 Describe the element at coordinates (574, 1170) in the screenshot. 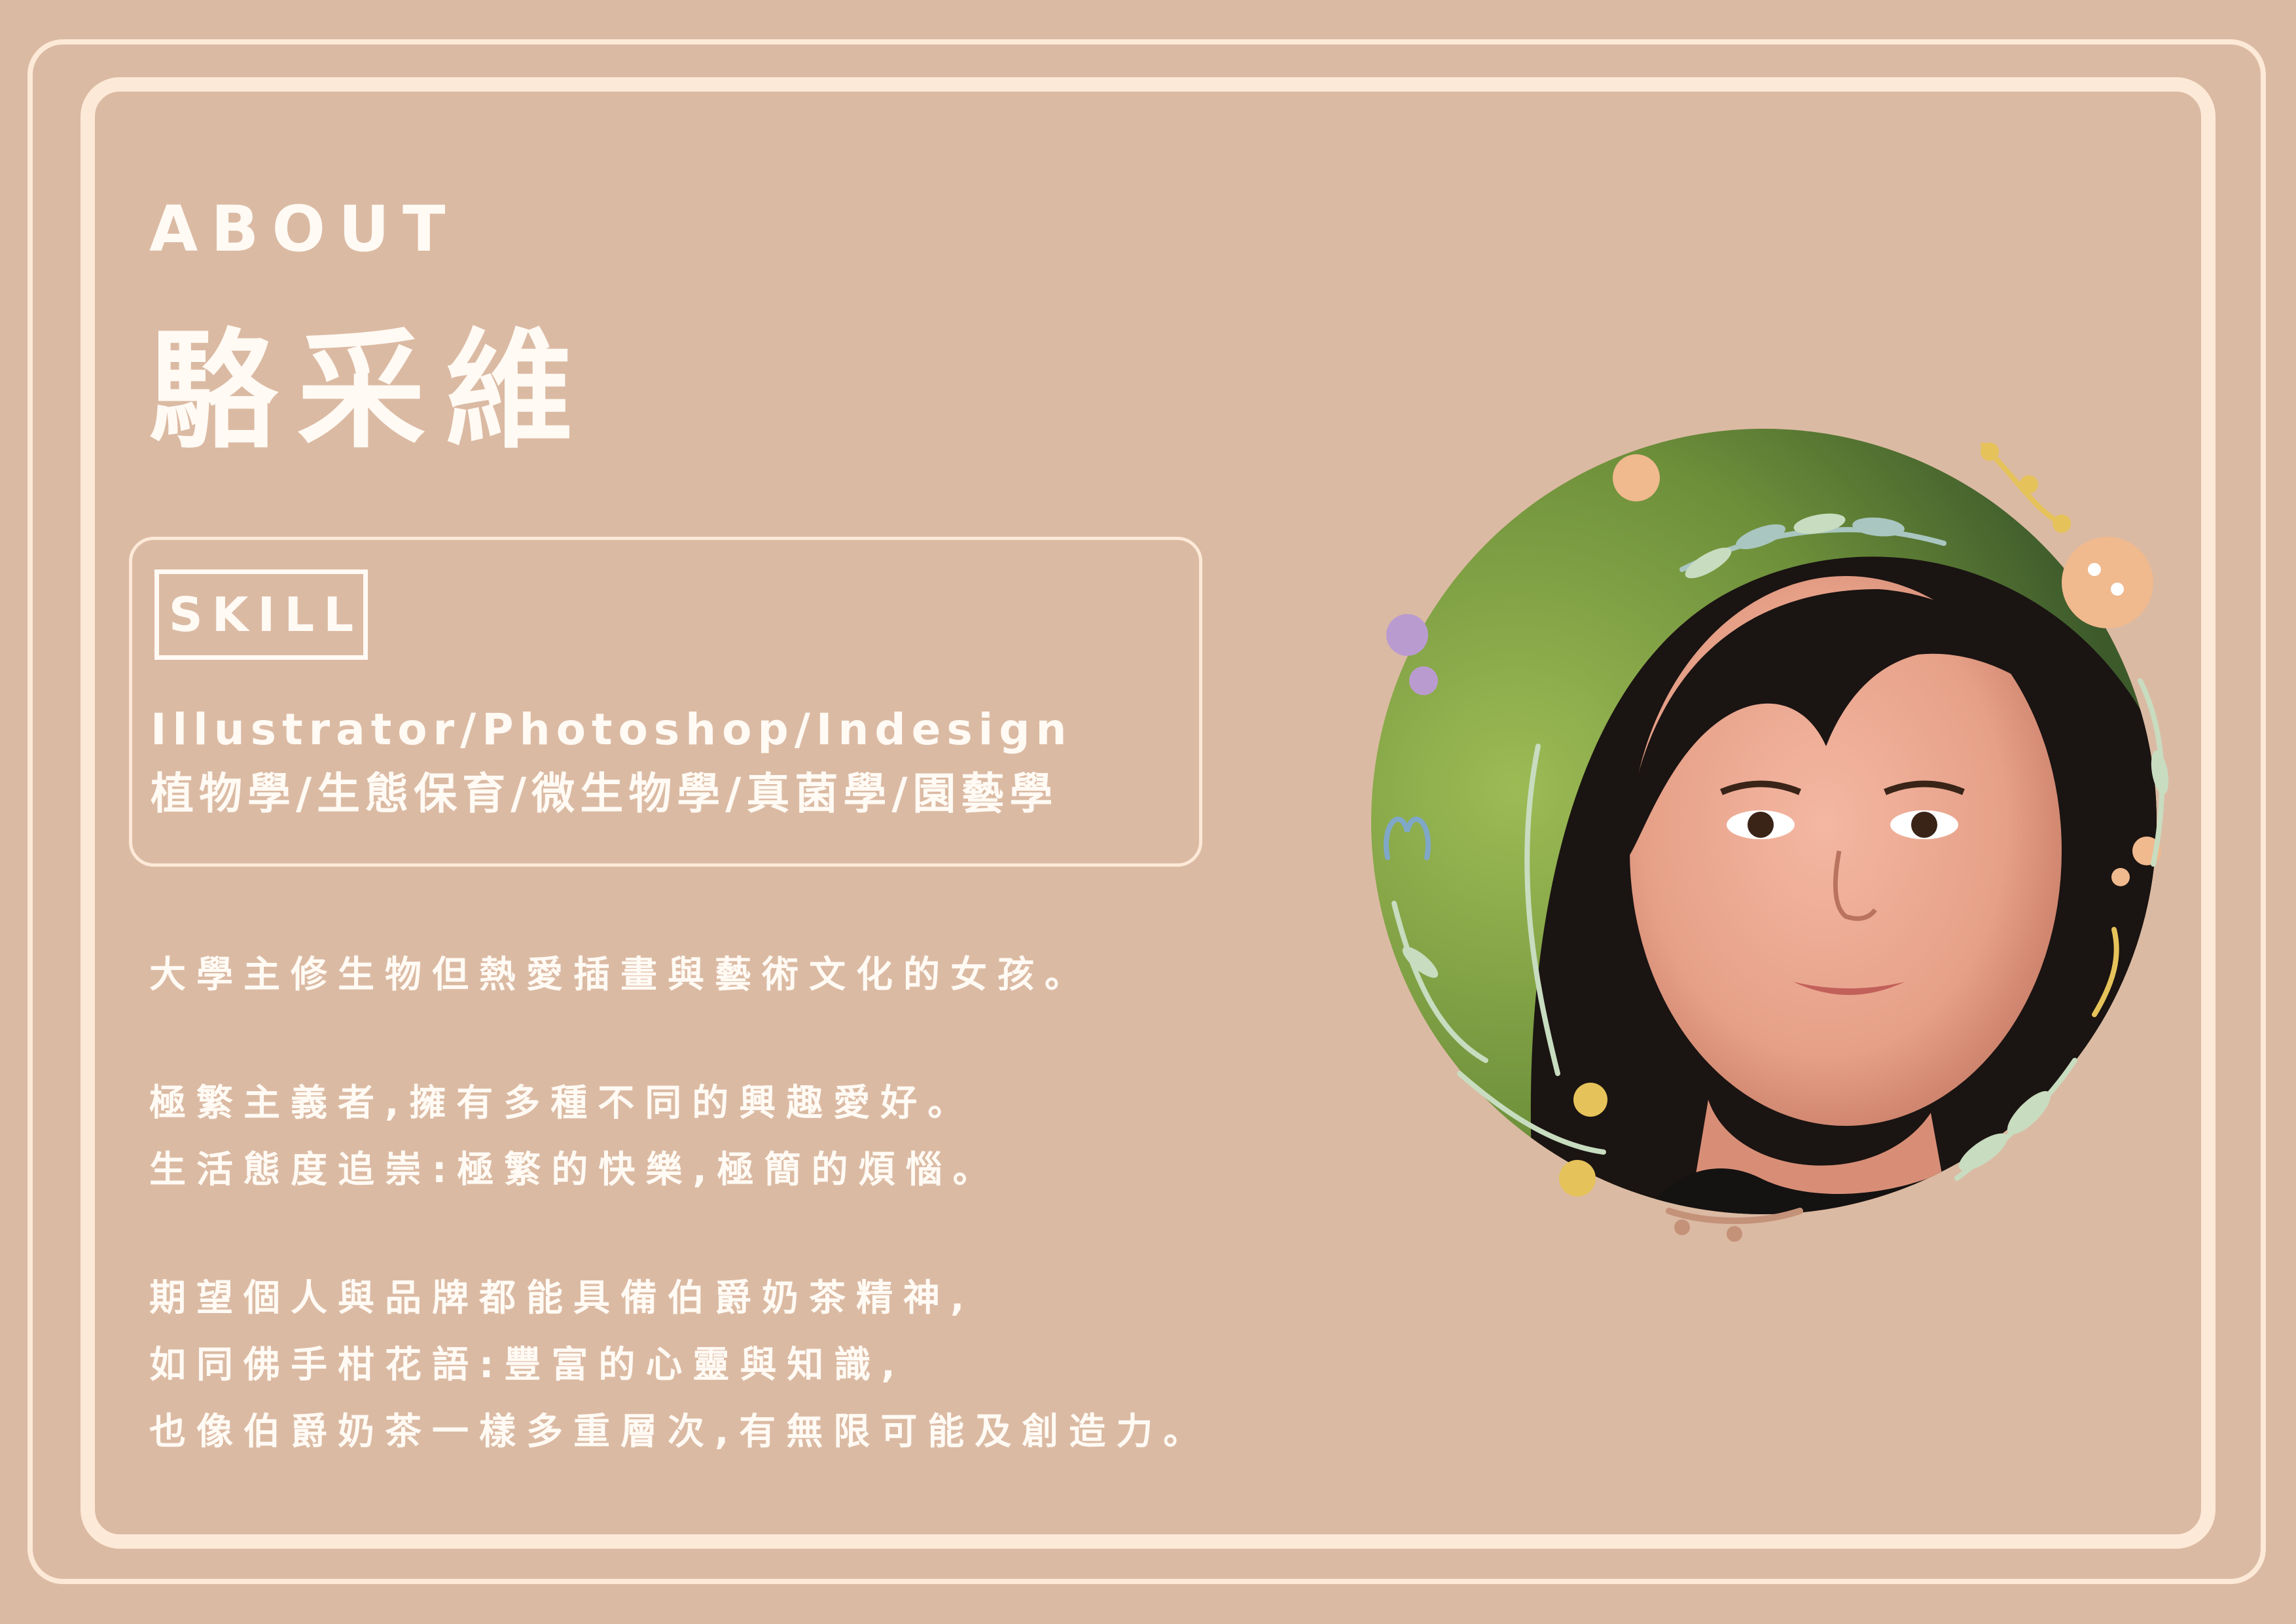

I see `bio-line: 生活態度追崇:極繁的快樂,極簡的煩惱。` at that location.